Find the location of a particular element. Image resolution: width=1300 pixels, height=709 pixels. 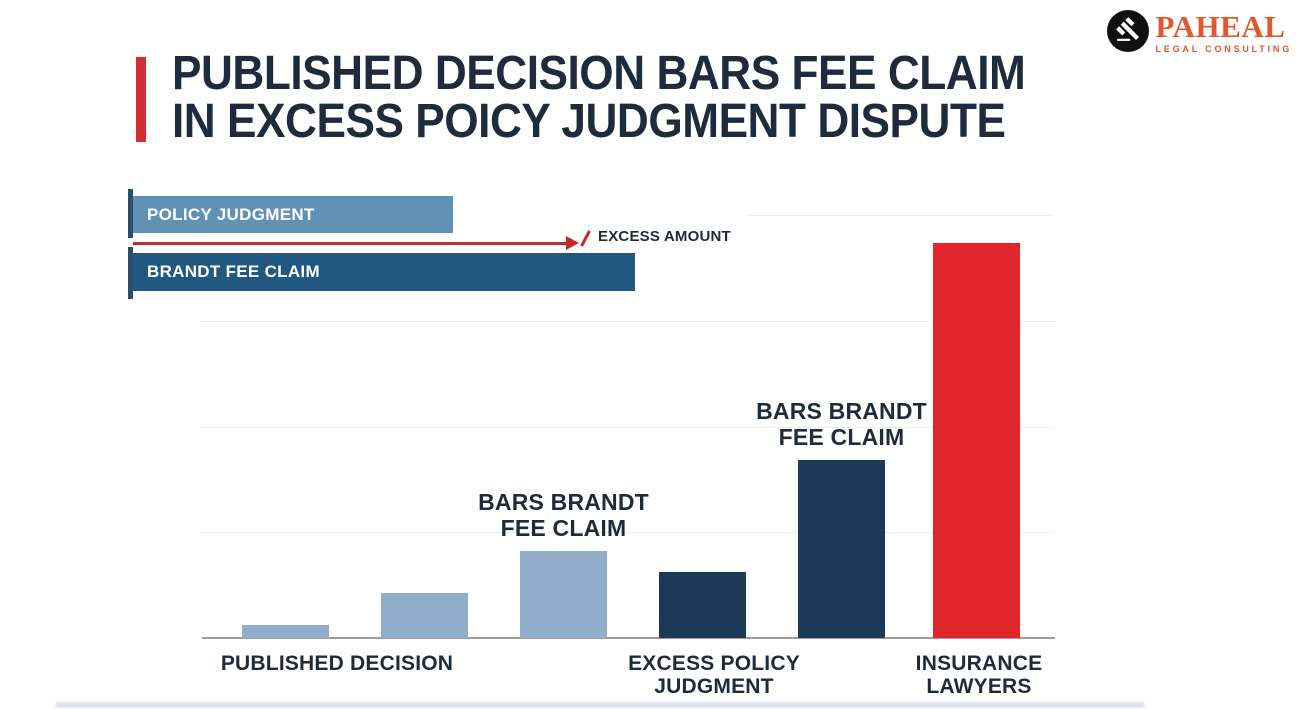

policy-judgment-bar-label: POLICY JUDGMENT is located at coordinates (231, 214).